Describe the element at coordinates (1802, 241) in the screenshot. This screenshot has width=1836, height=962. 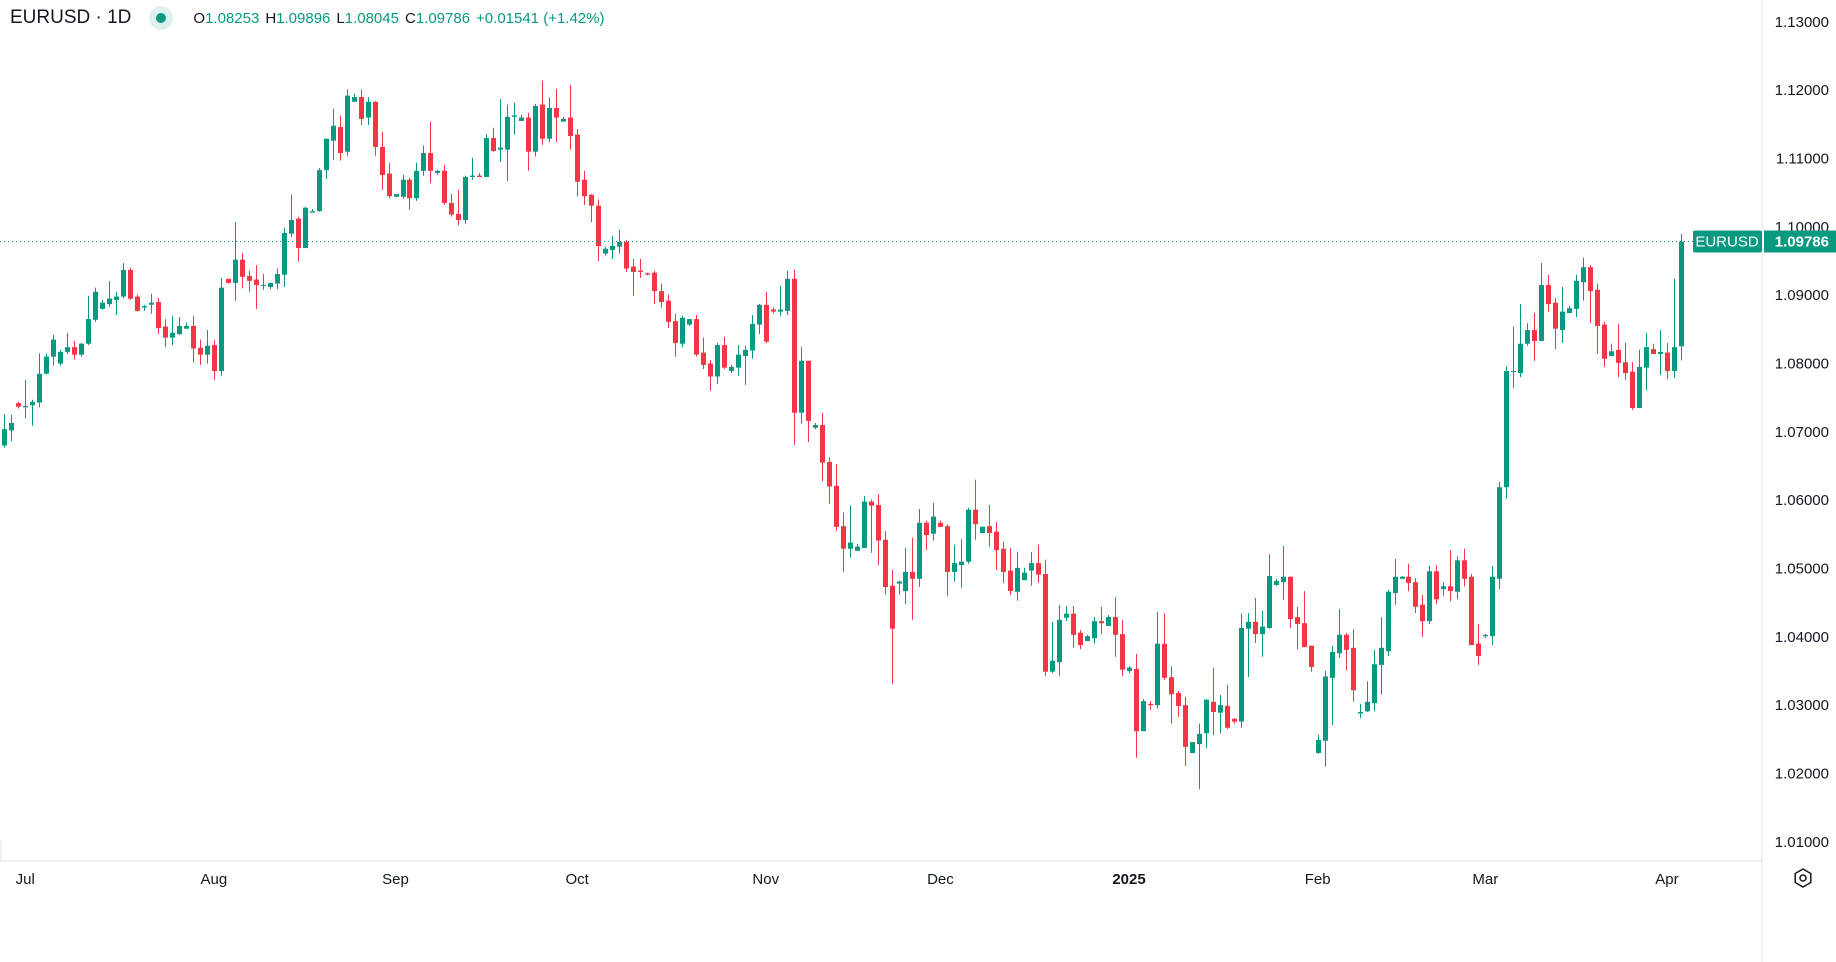
I see `price-tag-label: 1.09786` at that location.